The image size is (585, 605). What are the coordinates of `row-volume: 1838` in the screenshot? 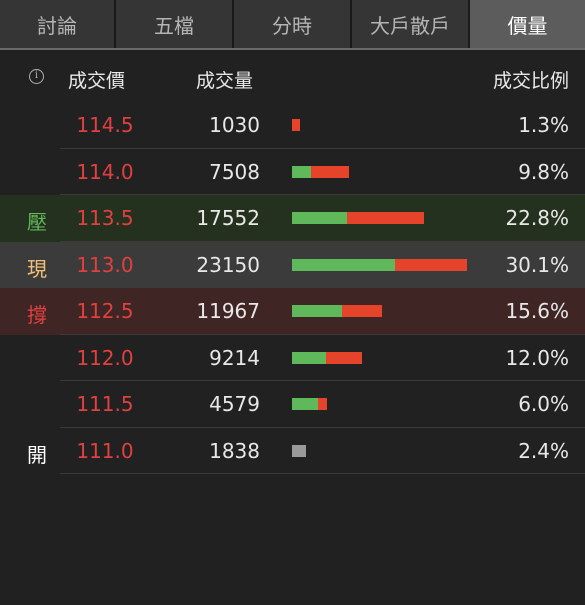 It's located at (234, 450).